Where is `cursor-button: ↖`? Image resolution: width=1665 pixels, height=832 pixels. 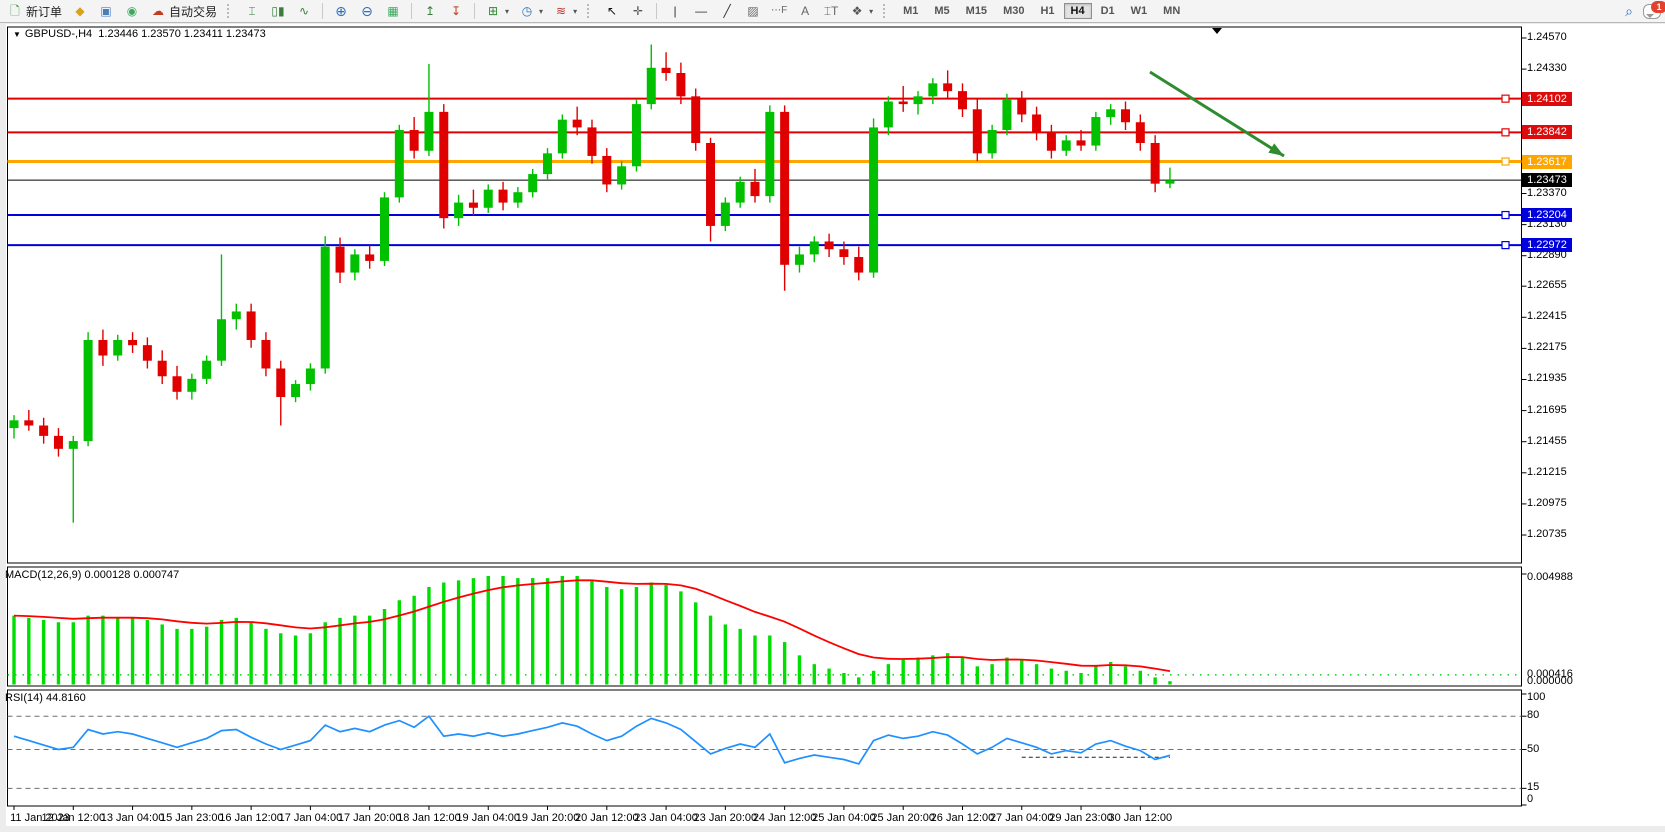
cursor-button: ↖ is located at coordinates (612, 11).